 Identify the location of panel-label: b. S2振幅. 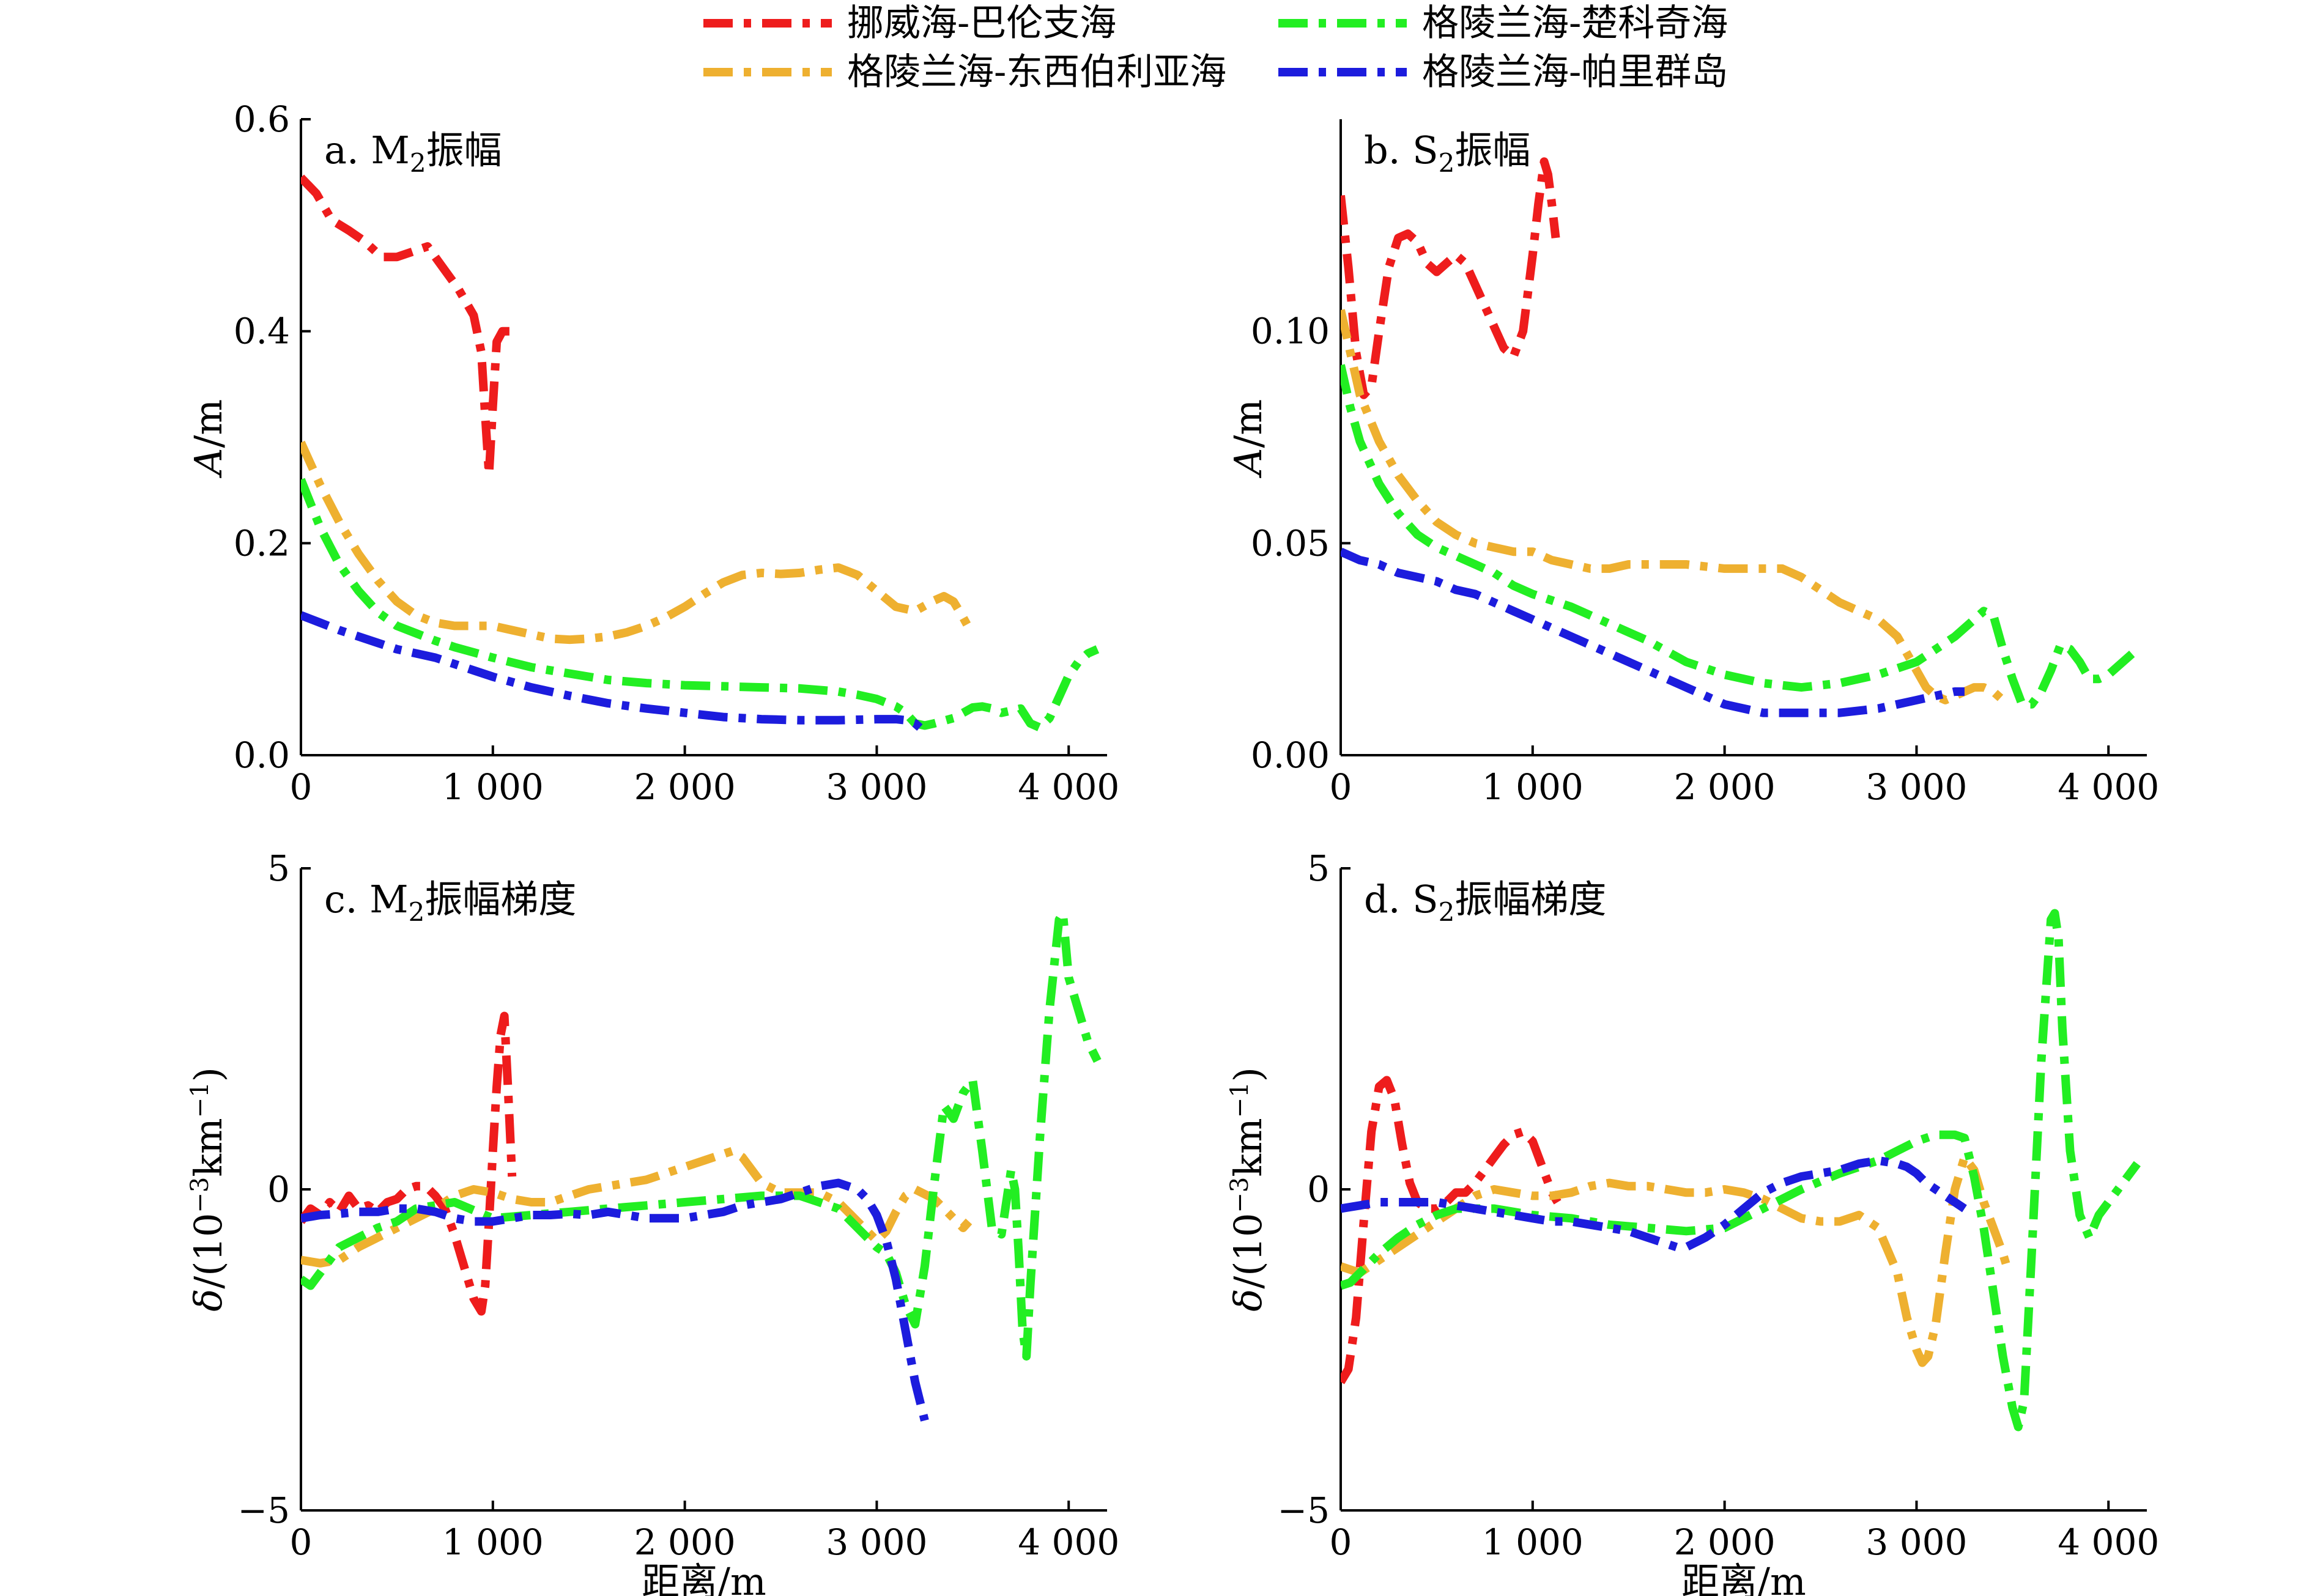
(1447, 153).